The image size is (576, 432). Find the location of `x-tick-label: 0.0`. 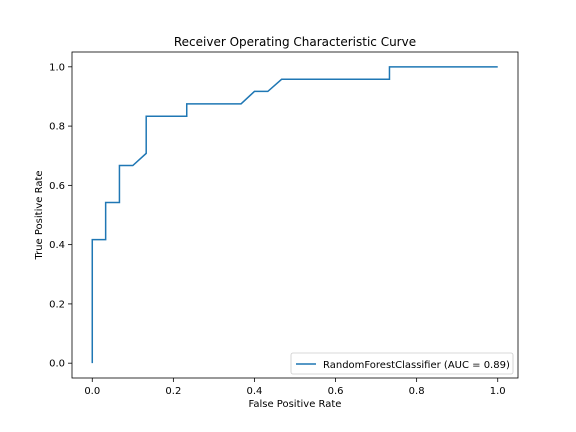

x-tick-label: 0.0 is located at coordinates (92, 391).